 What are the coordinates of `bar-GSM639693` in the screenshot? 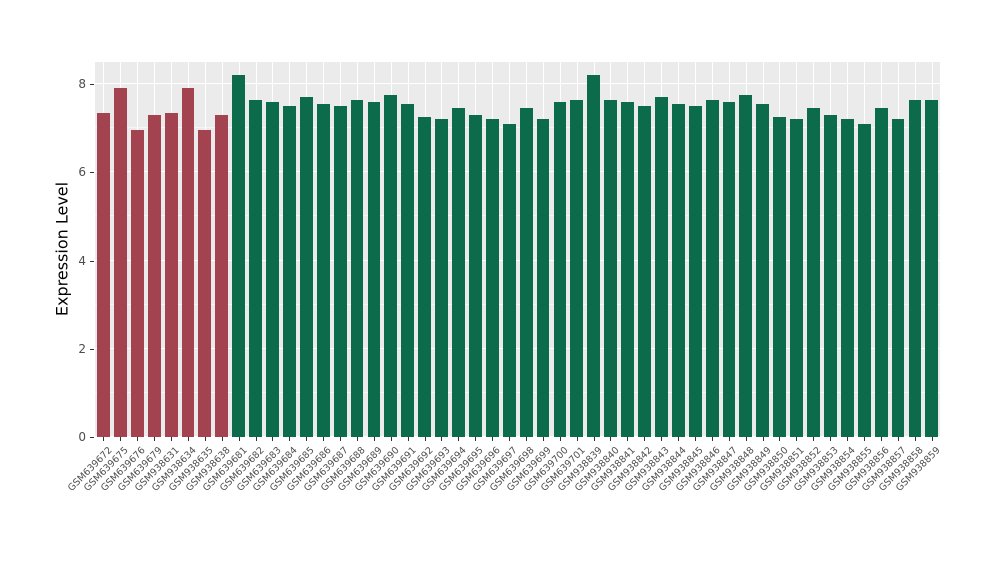 It's located at (441, 278).